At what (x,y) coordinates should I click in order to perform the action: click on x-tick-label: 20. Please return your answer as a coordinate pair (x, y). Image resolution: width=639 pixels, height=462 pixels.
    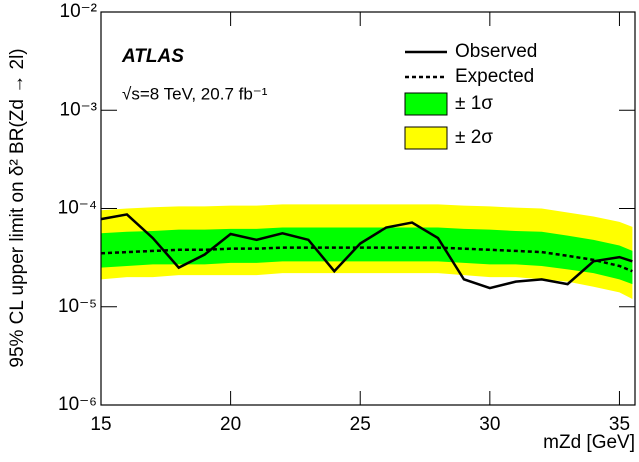
    Looking at the image, I should click on (230, 424).